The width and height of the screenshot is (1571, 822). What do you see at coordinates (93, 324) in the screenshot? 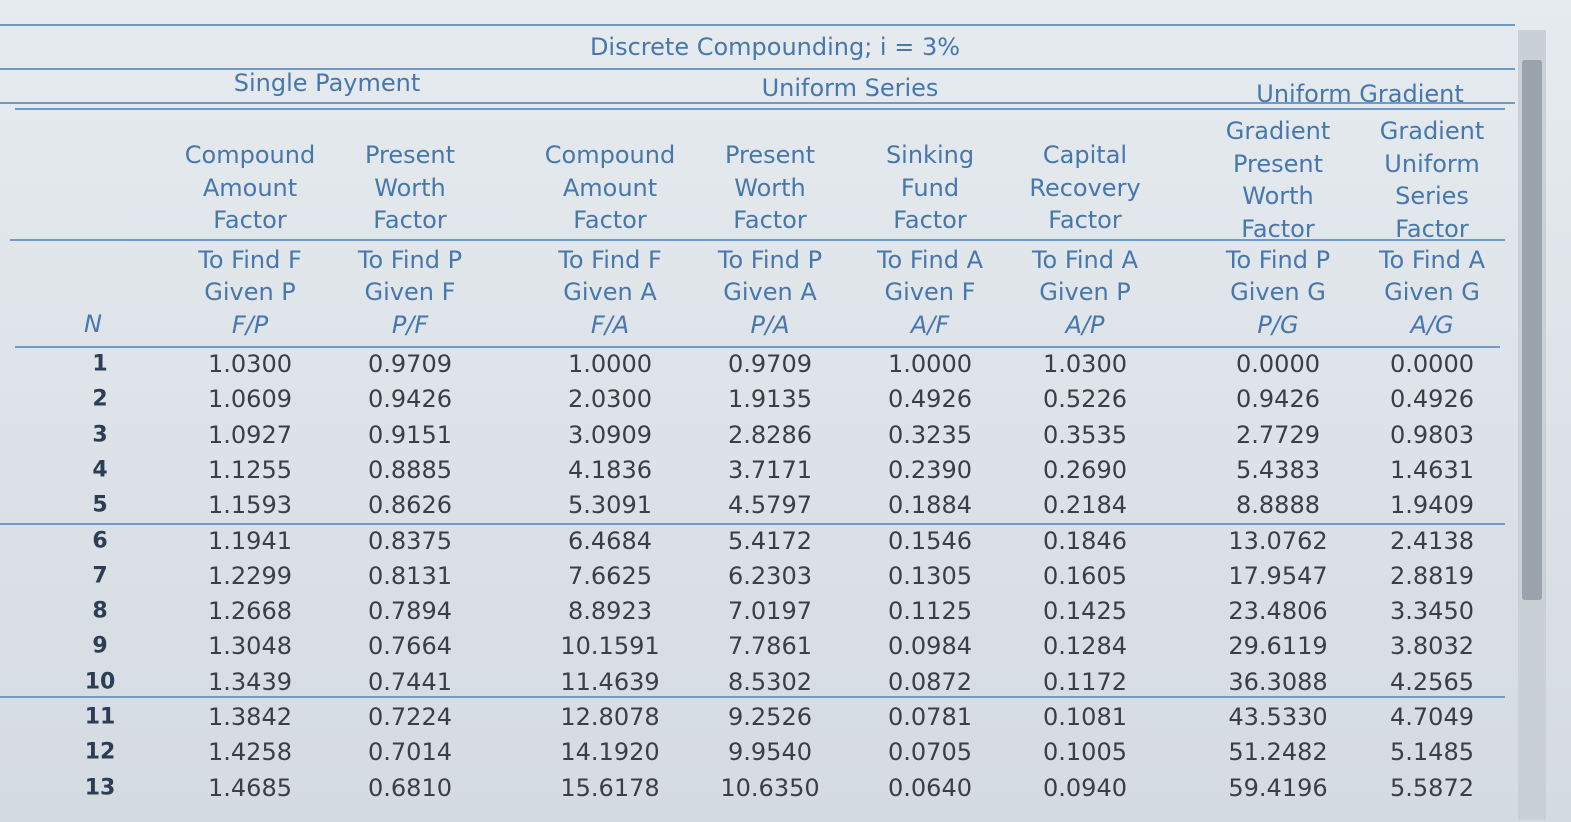
I see `n-header: N` at bounding box center [93, 324].